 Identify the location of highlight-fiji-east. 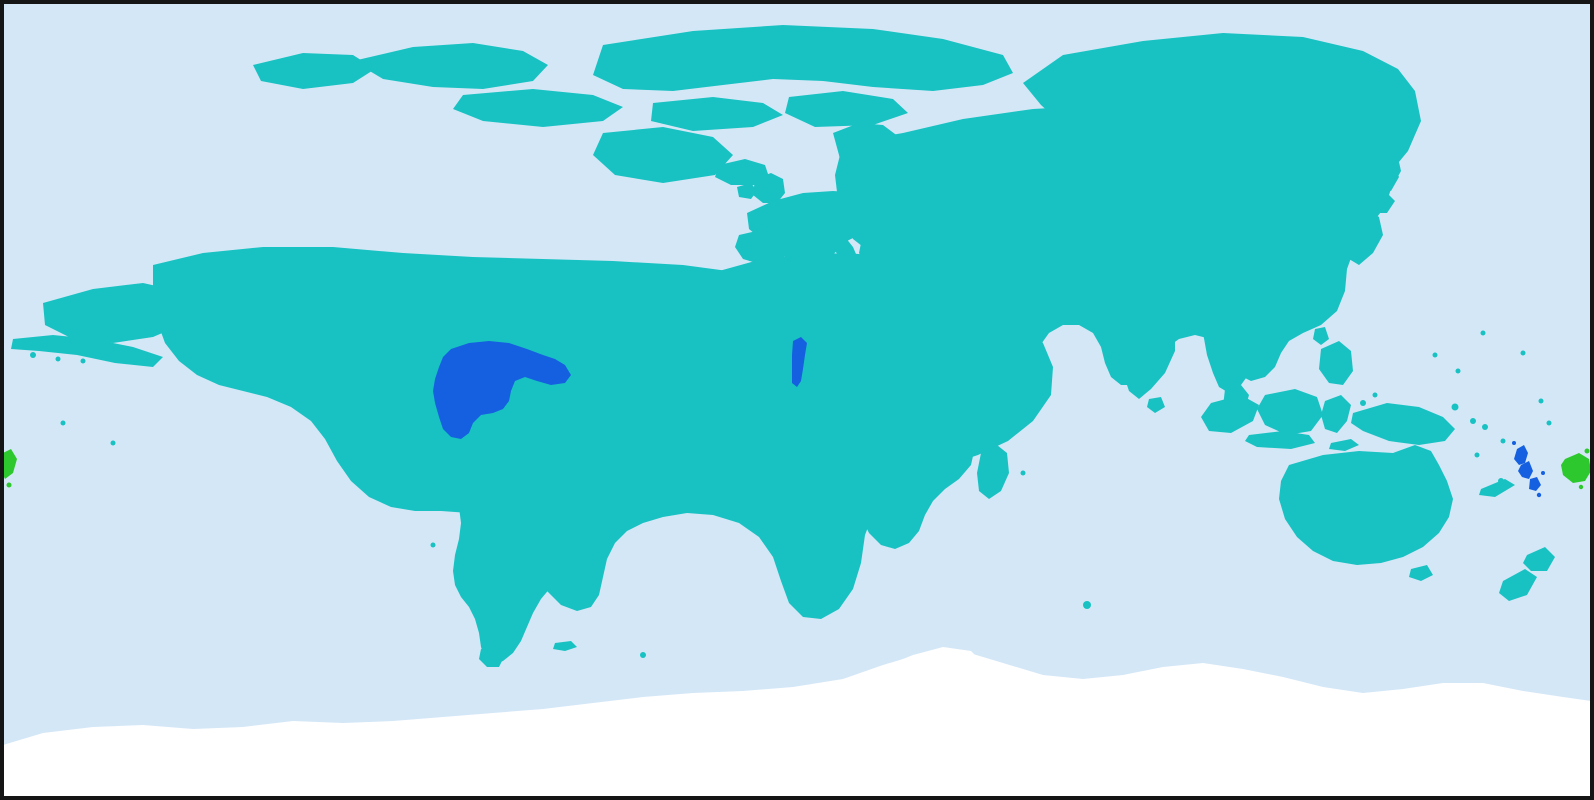
(1576, 468).